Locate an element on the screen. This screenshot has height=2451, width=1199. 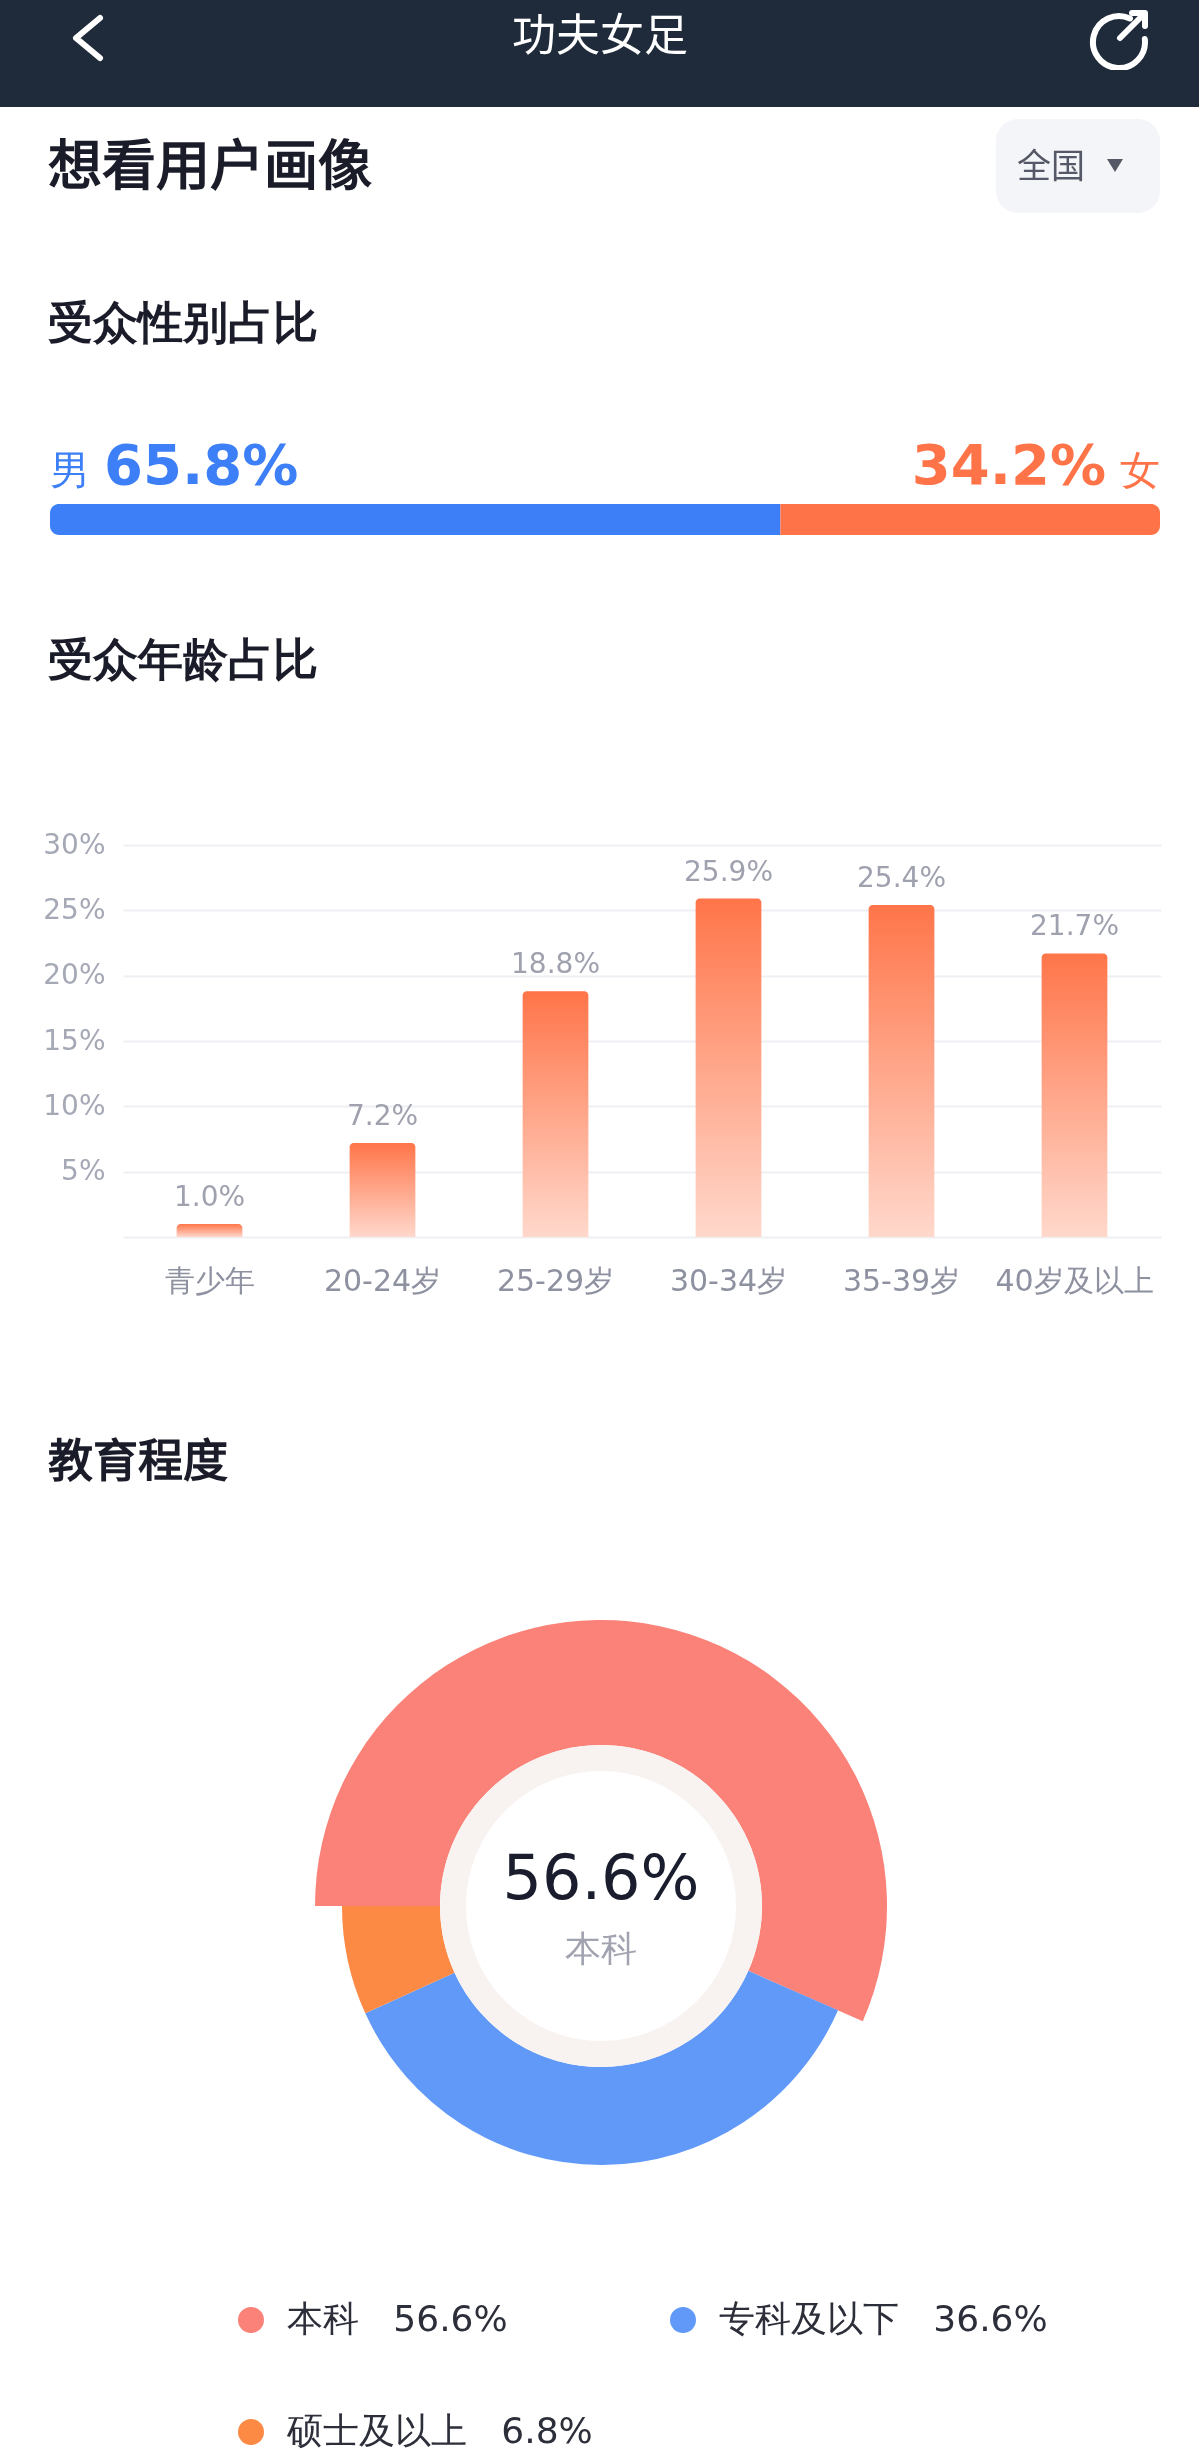
x-tick-label: 30-34岁 is located at coordinates (728, 1280).